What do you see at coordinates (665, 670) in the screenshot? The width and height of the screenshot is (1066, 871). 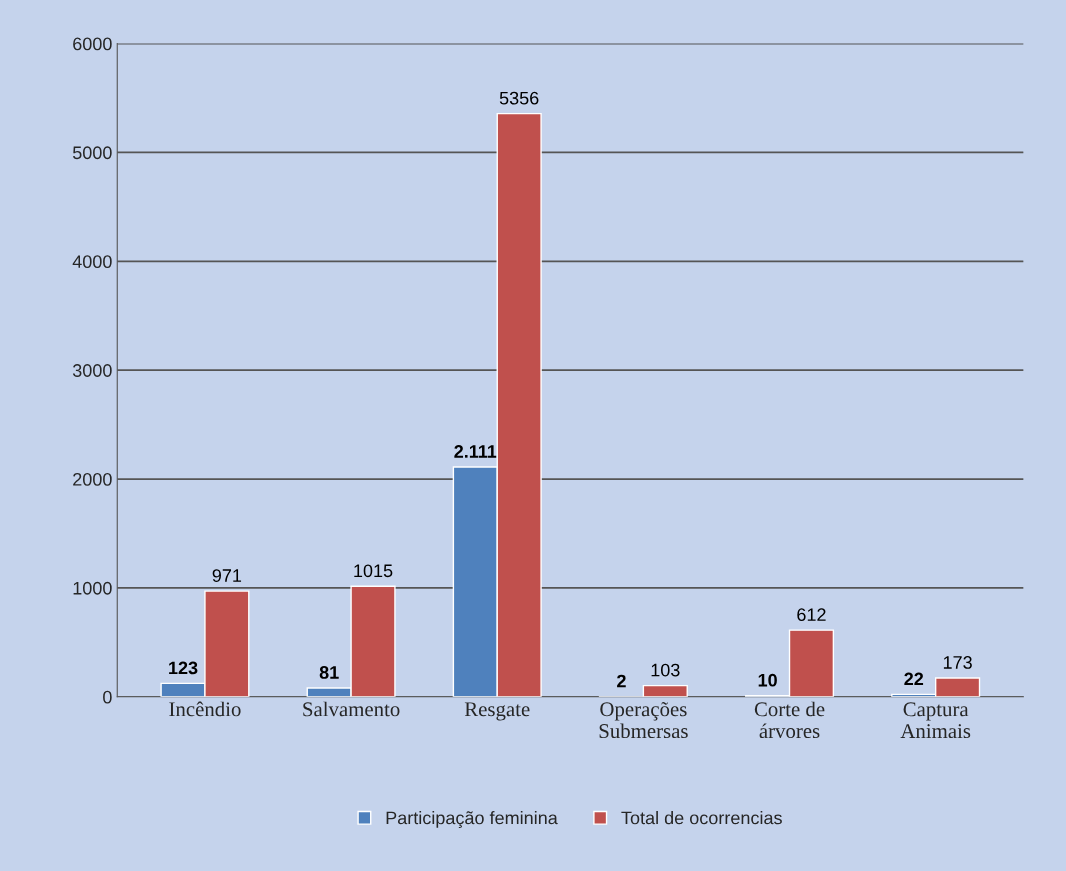 I see `data-label: 103` at bounding box center [665, 670].